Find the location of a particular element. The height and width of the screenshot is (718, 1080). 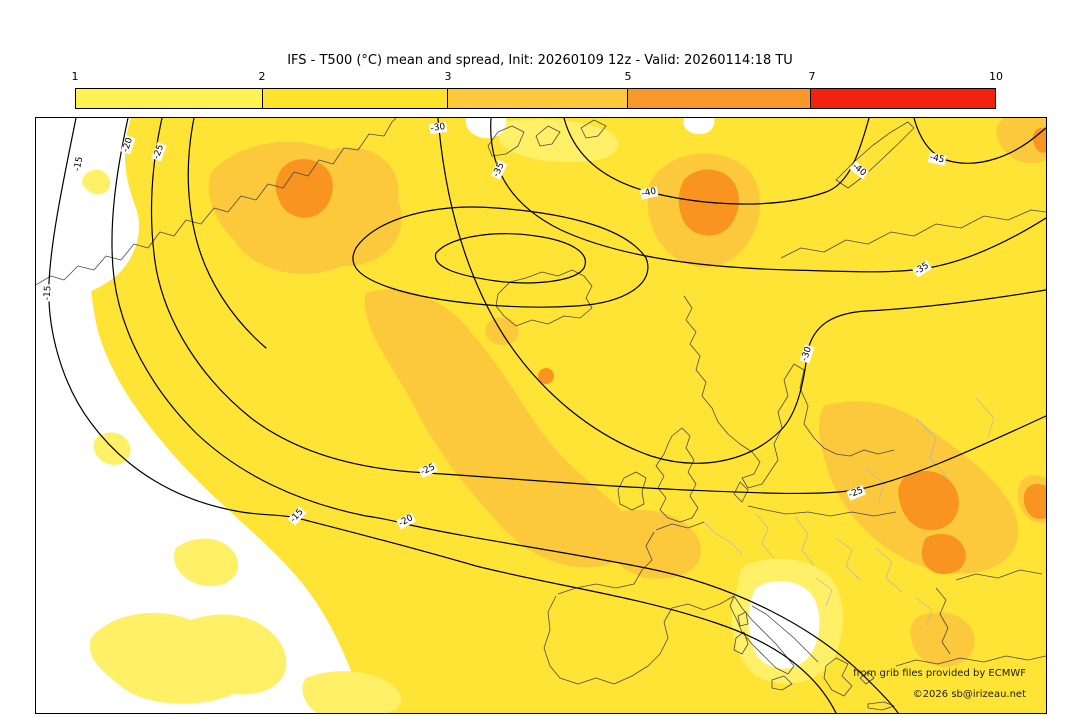

coastline-greenland is located at coordinates (216, 202).